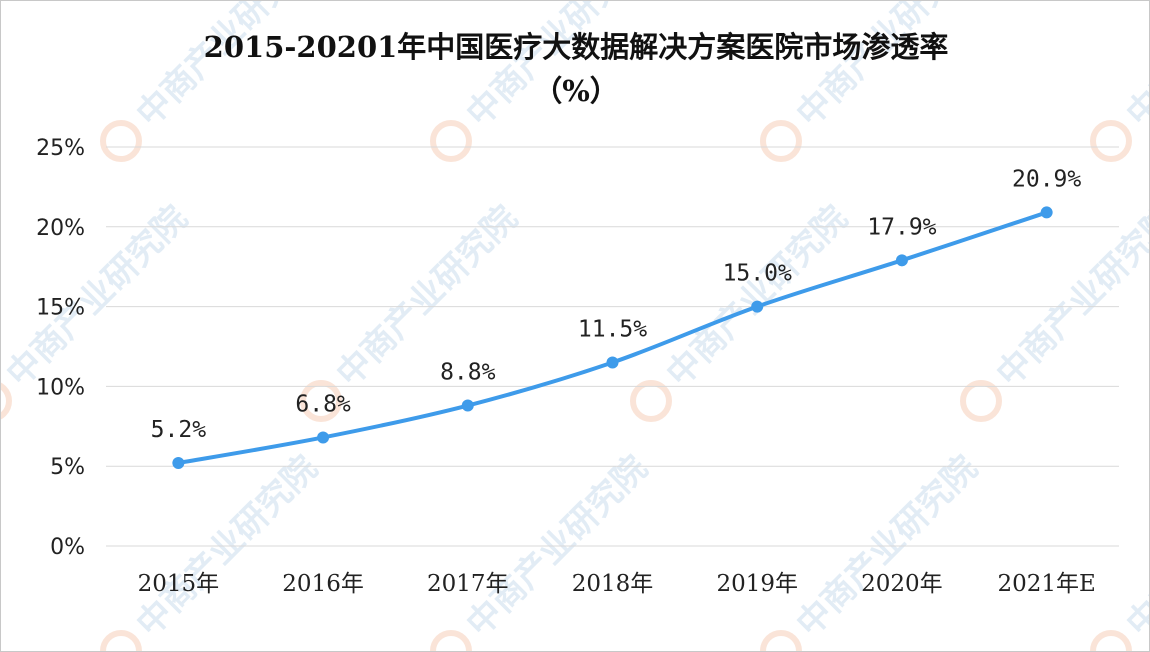 The width and height of the screenshot is (1150, 652). I want to click on y-axis-ticks: 0% 5% 10% 15% 20% 25%, so click(60, 348).